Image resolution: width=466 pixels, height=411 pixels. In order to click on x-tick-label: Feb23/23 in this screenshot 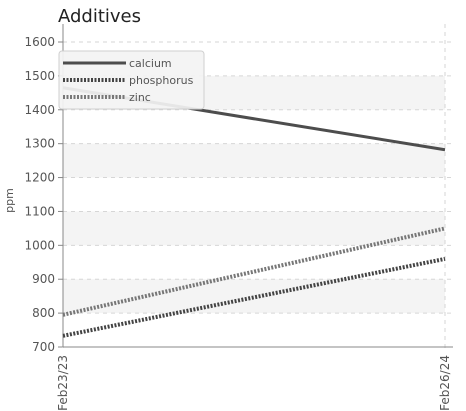, I will do `click(63, 383)`.